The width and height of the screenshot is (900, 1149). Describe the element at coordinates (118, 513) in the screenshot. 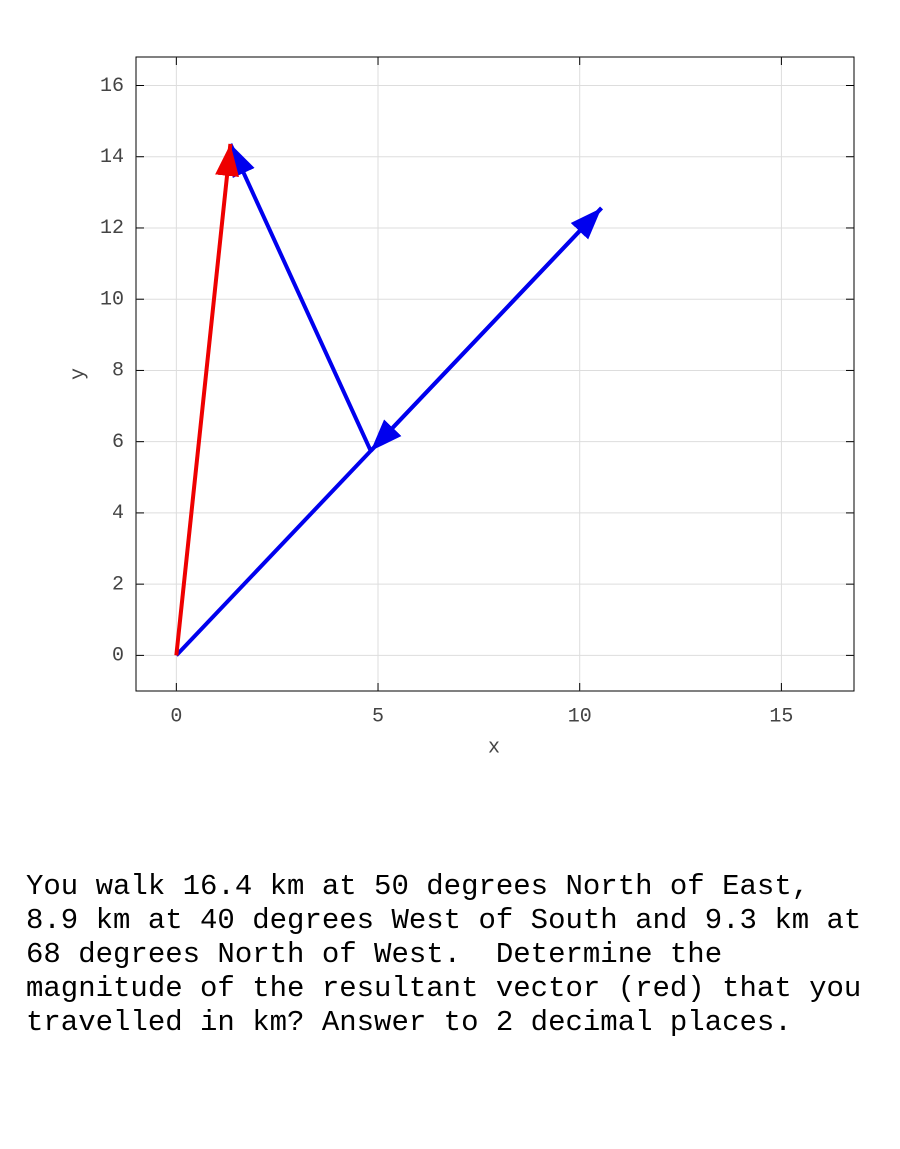

I see `y-tick-label: 4` at that location.